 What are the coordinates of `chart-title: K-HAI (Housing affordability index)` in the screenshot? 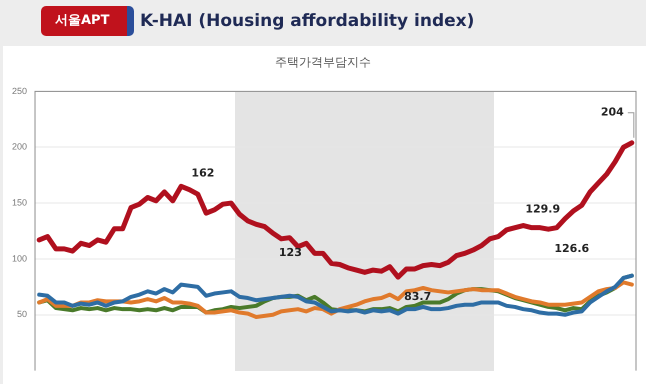 It's located at (307, 21).